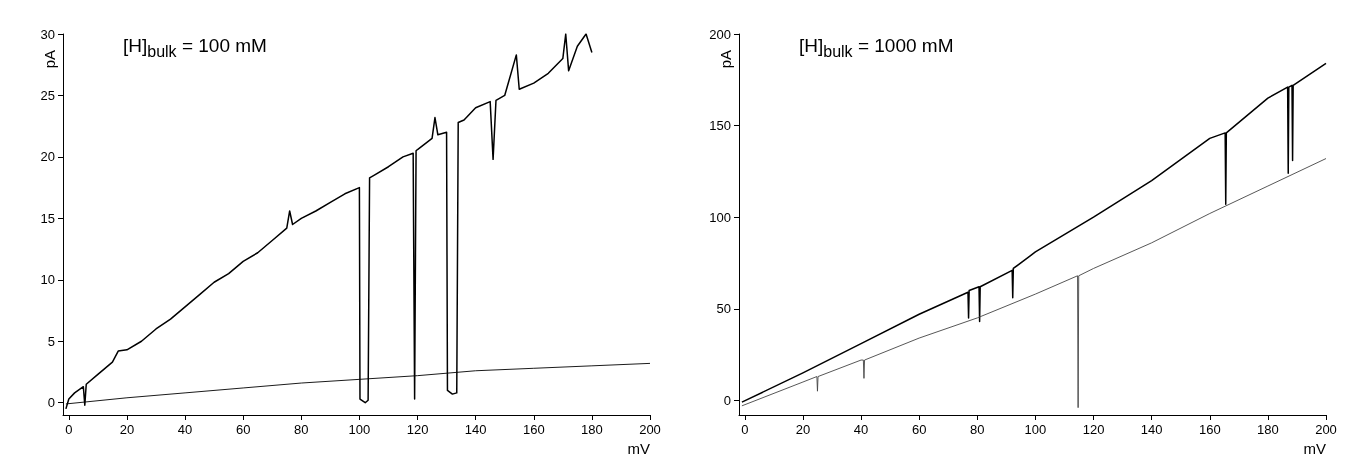 This screenshot has height=465, width=1356. I want to click on y-tick-label: 20, so click(47, 157).